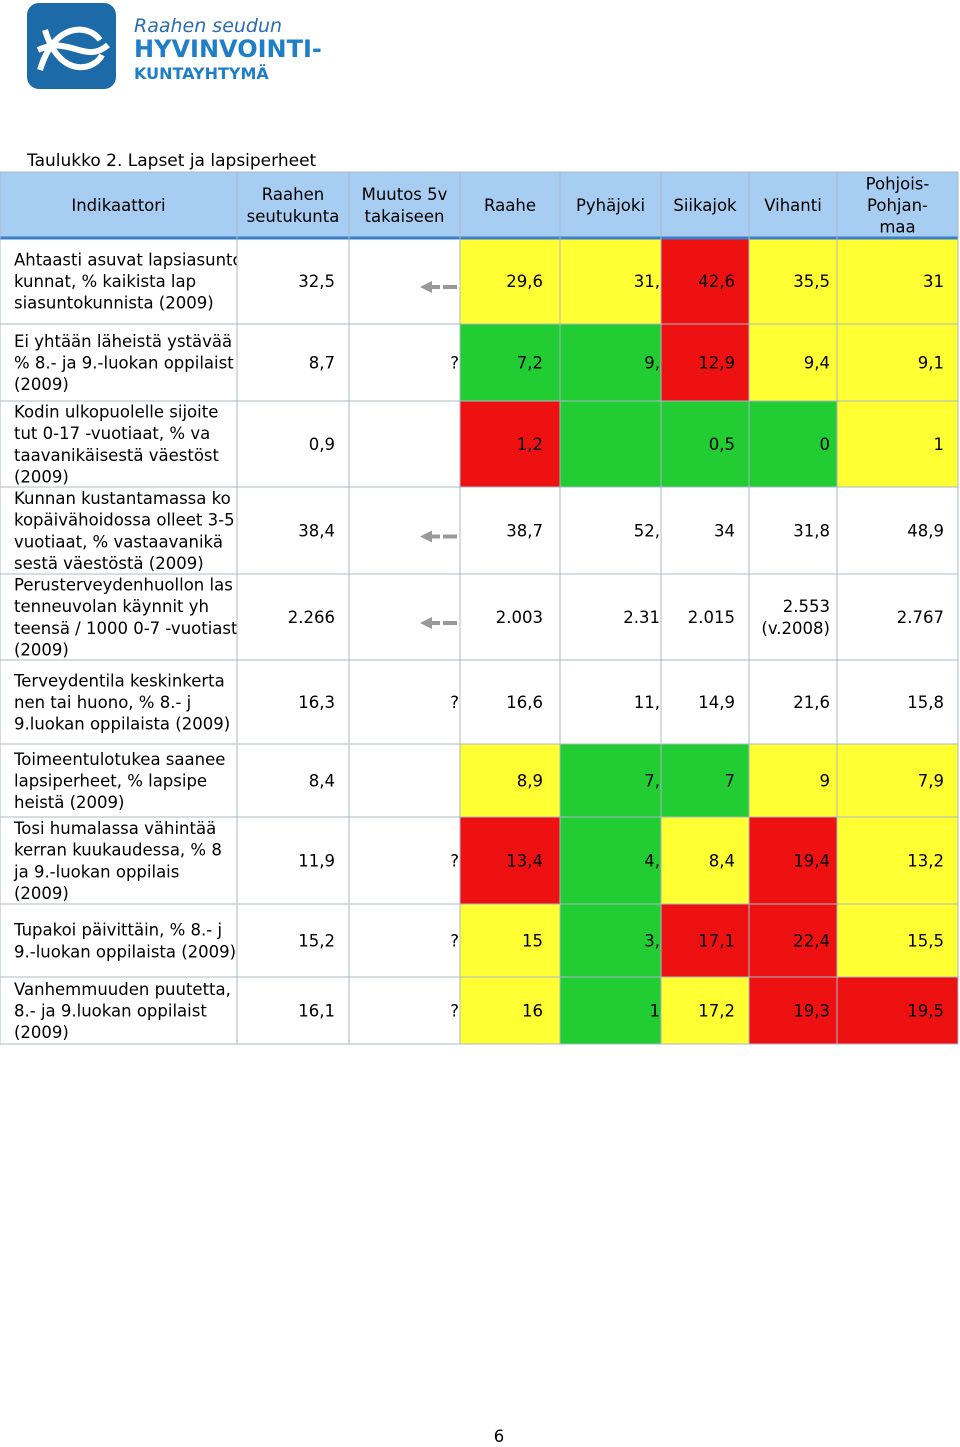 Image resolution: width=960 pixels, height=1447 pixels. I want to click on cell-value: 13,4, so click(524, 861).